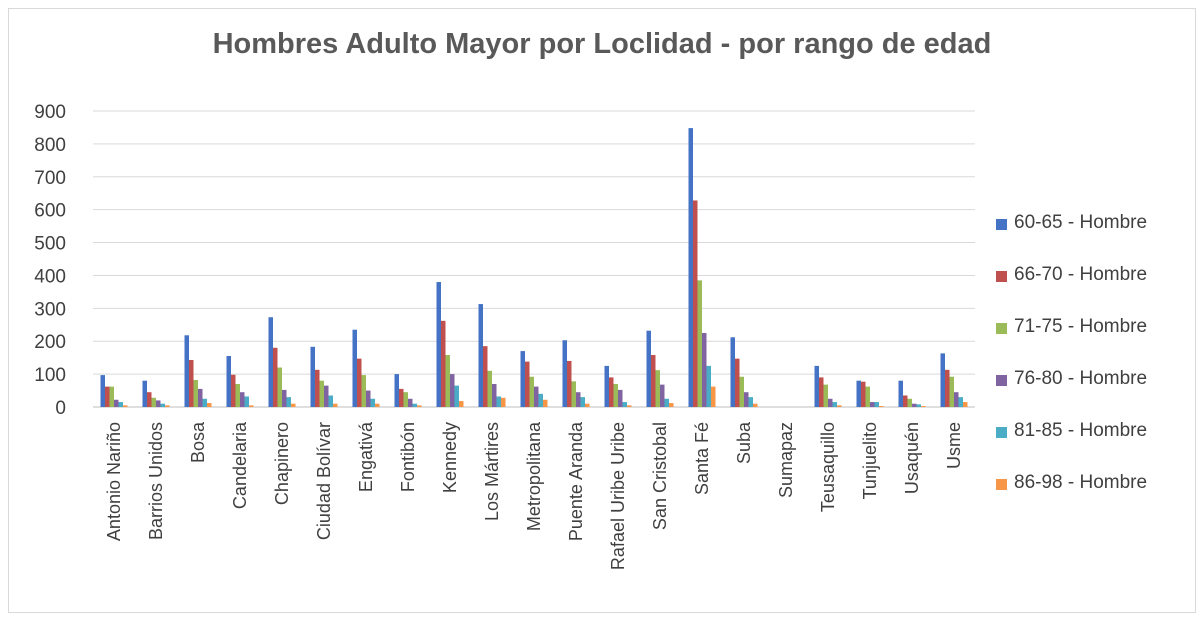 Image resolution: width=1204 pixels, height=621 pixels. I want to click on x-tick-label: Usaquén, so click(912, 458).